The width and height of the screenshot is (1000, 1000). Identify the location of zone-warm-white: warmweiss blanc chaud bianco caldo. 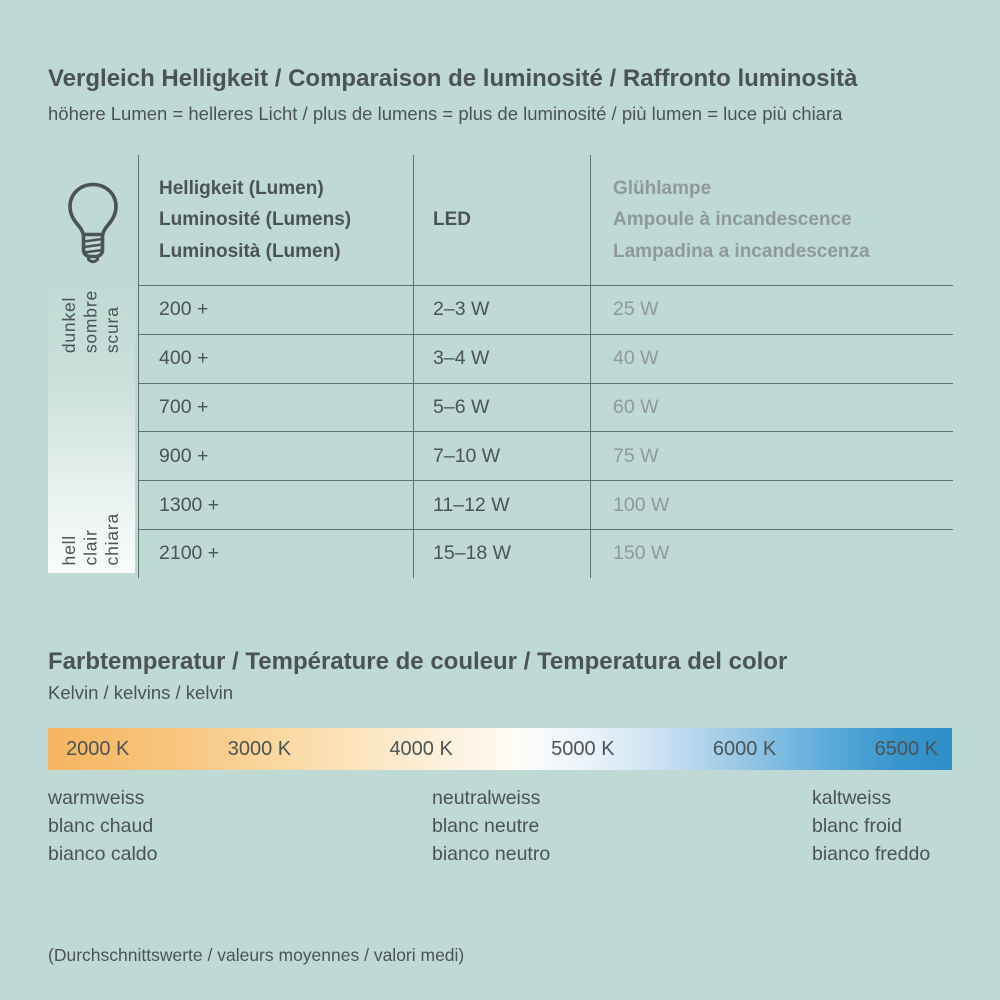
(103, 826).